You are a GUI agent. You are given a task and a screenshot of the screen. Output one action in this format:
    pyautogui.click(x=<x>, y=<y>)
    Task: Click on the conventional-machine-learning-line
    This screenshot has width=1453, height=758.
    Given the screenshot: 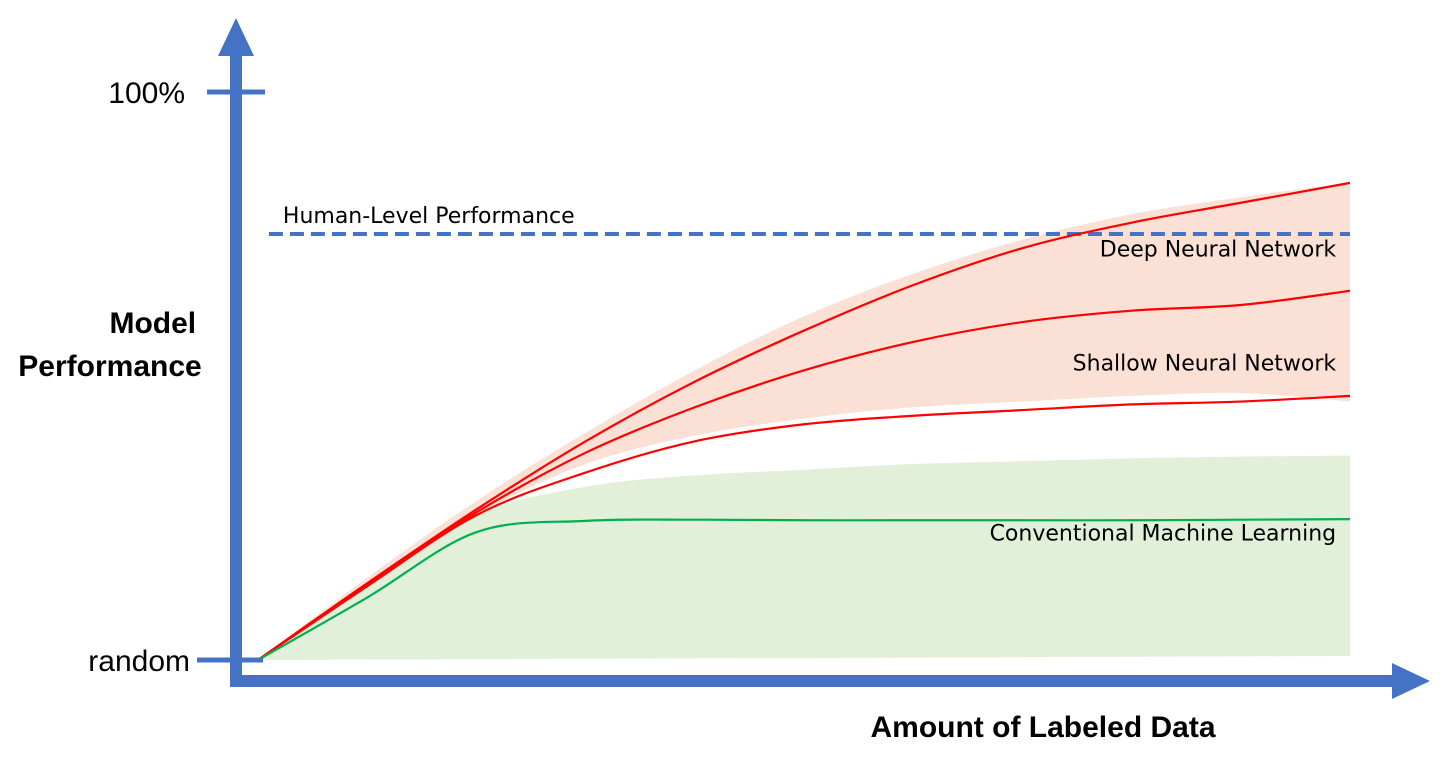 What is the action you would take?
    pyautogui.click(x=804, y=589)
    